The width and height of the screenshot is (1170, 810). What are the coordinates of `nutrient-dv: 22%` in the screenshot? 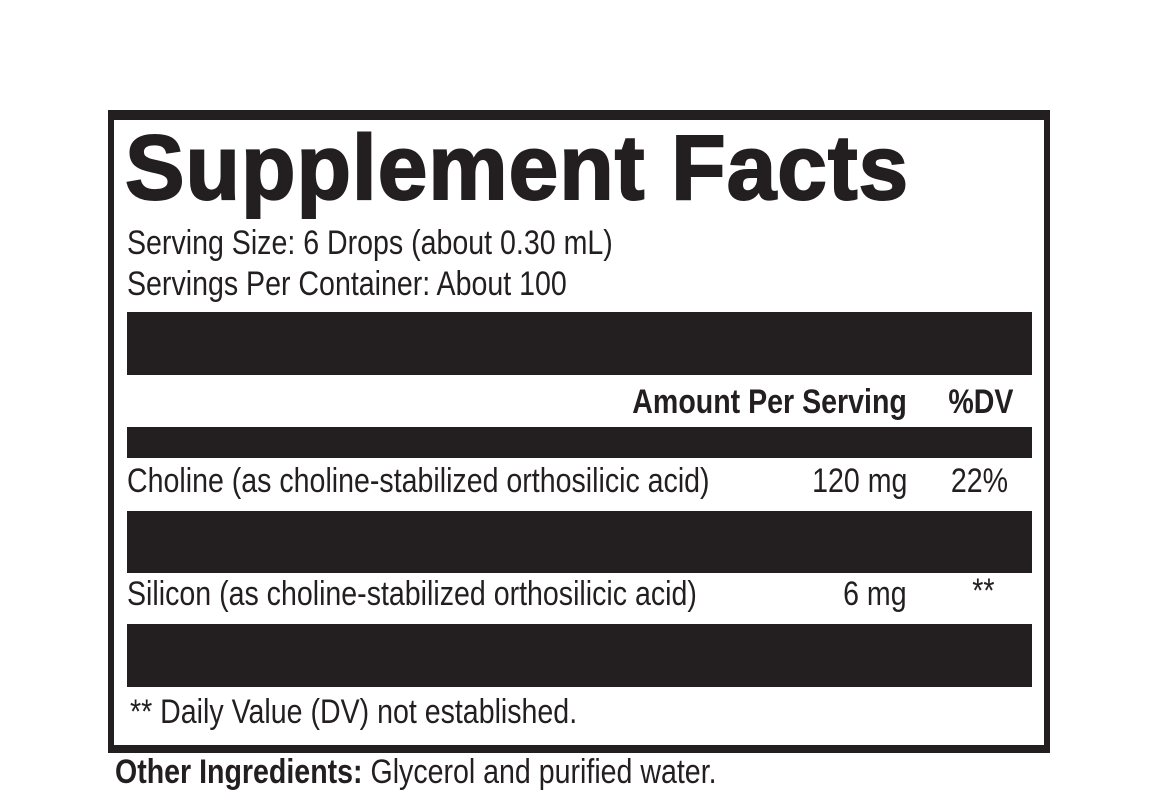 It's located at (979, 481).